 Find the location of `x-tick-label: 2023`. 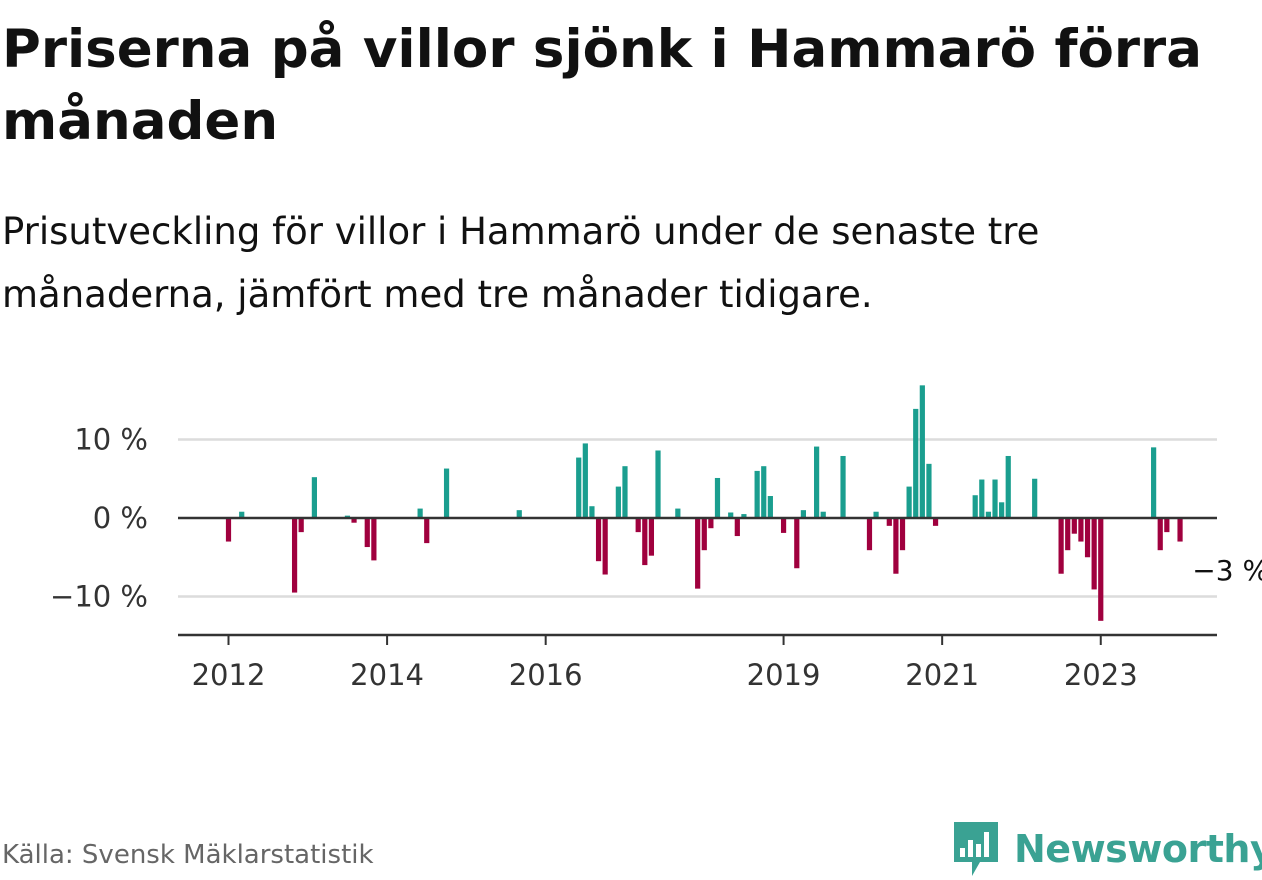

x-tick-label: 2023 is located at coordinates (1101, 675).